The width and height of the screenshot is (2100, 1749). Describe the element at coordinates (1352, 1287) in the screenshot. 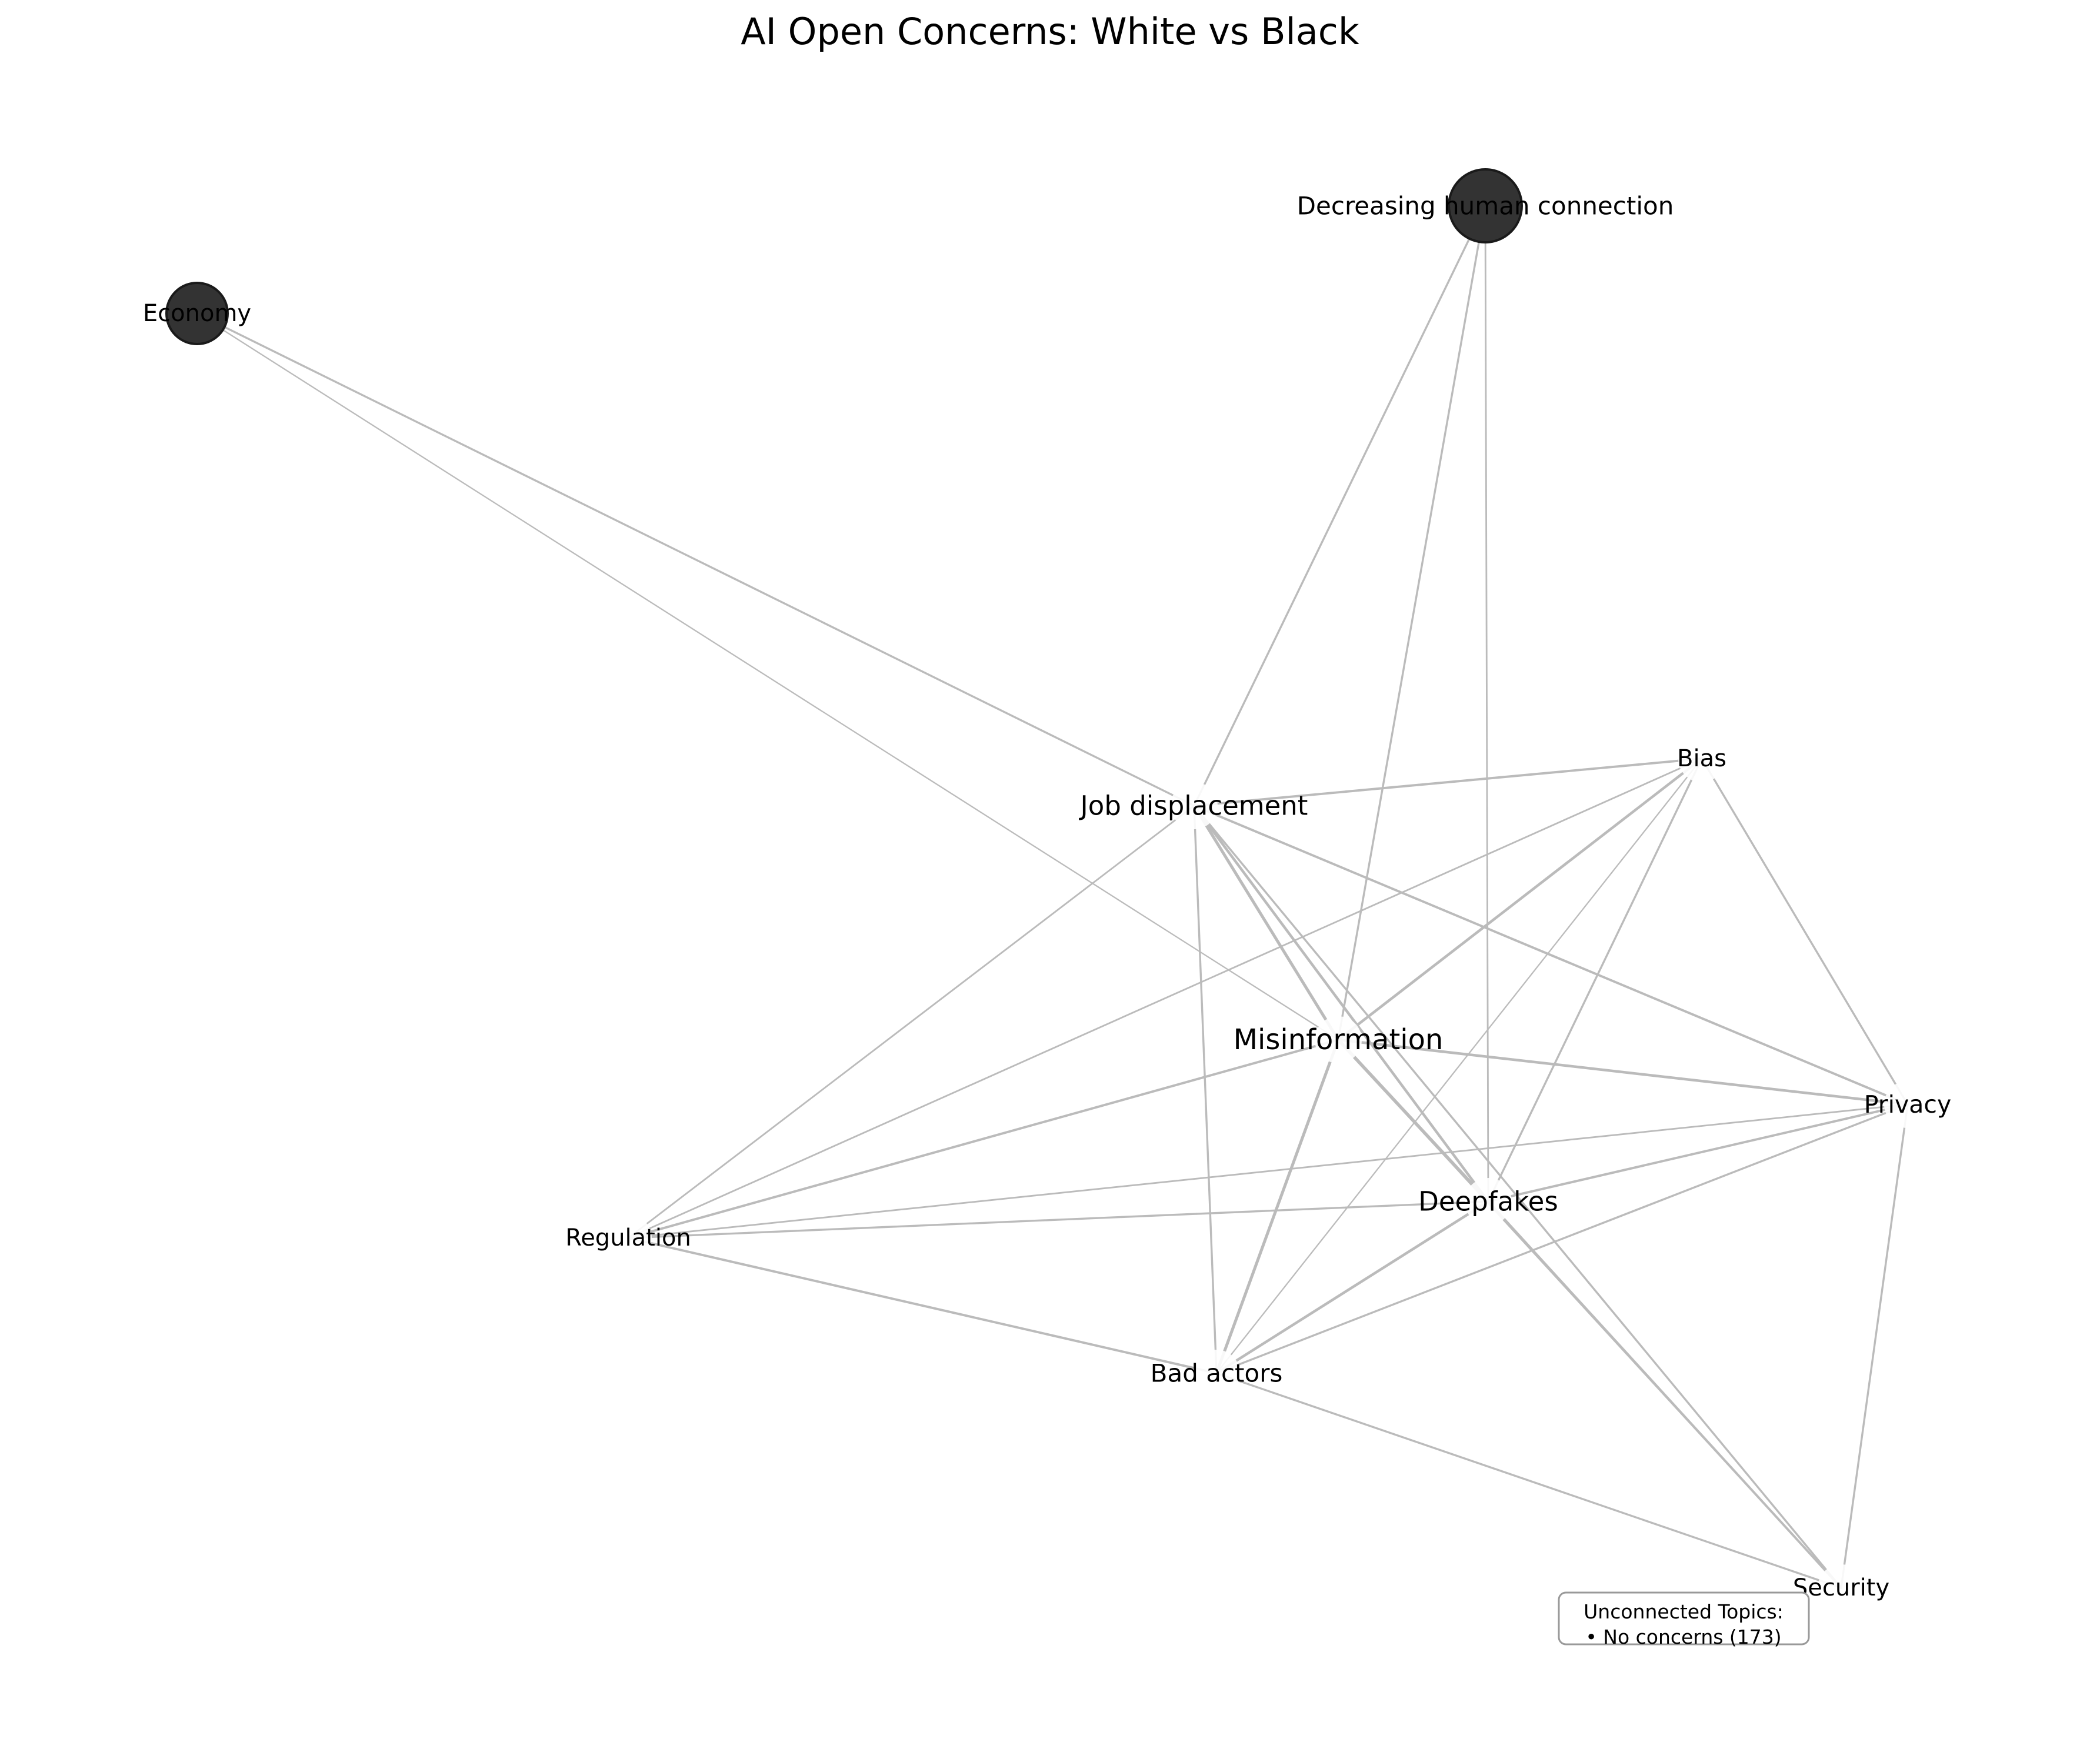

I see `edge-deepfakes-badactors` at that location.